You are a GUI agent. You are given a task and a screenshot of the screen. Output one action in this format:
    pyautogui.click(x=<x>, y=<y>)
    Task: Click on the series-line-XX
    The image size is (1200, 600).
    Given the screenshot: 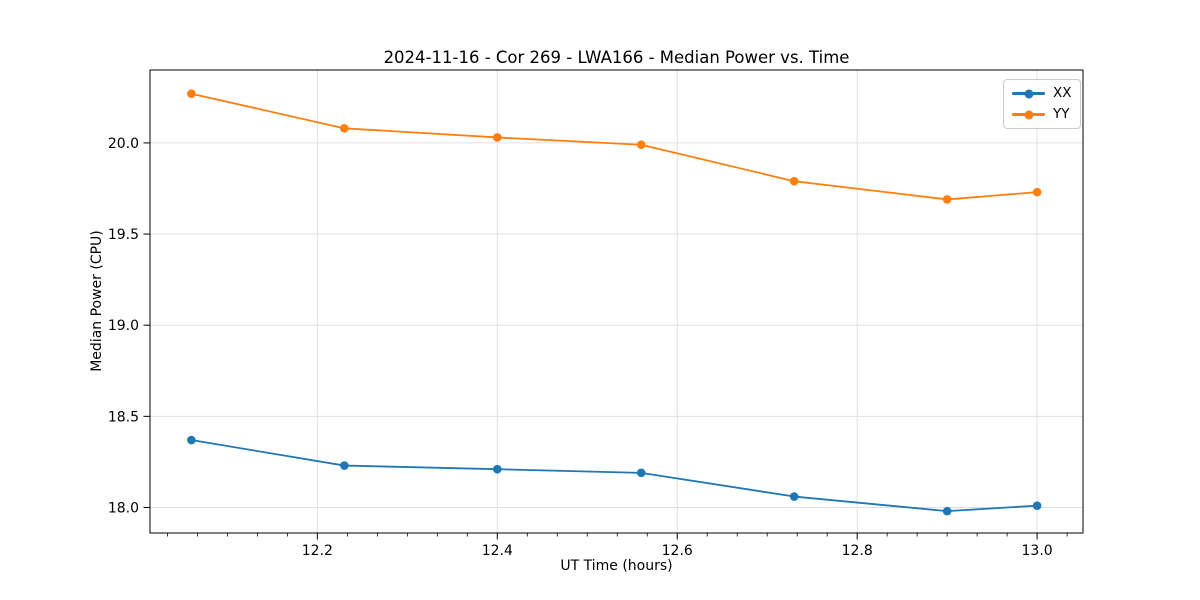 What is the action you would take?
    pyautogui.click(x=614, y=476)
    